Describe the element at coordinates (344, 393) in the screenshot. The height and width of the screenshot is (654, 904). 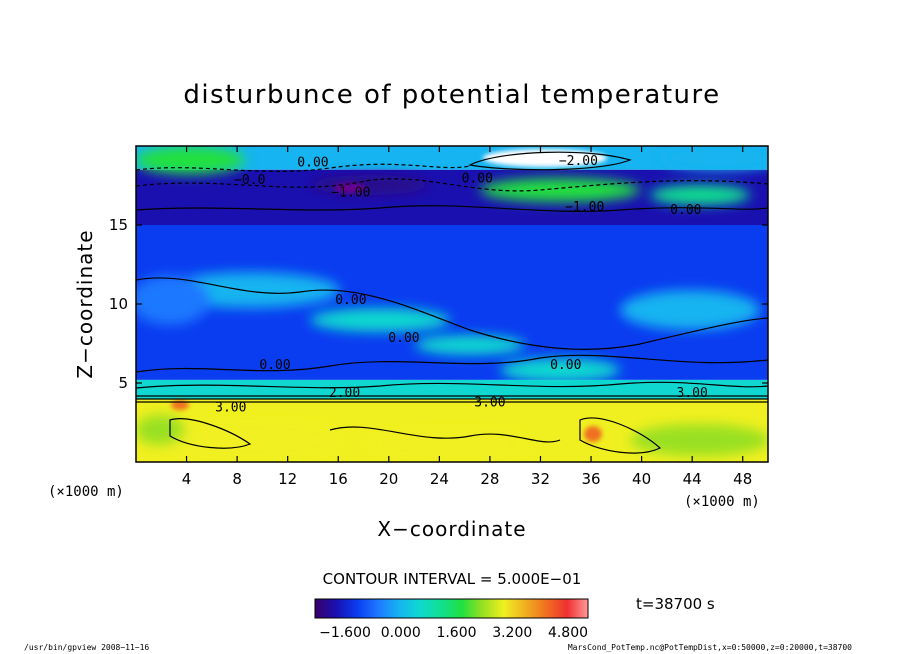
I see `contour-label: 2.00` at that location.